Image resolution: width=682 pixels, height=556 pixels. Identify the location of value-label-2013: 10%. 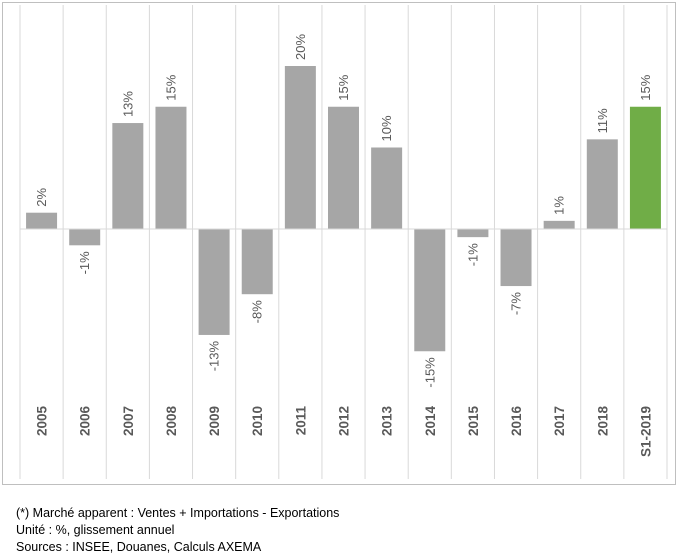
(386, 128).